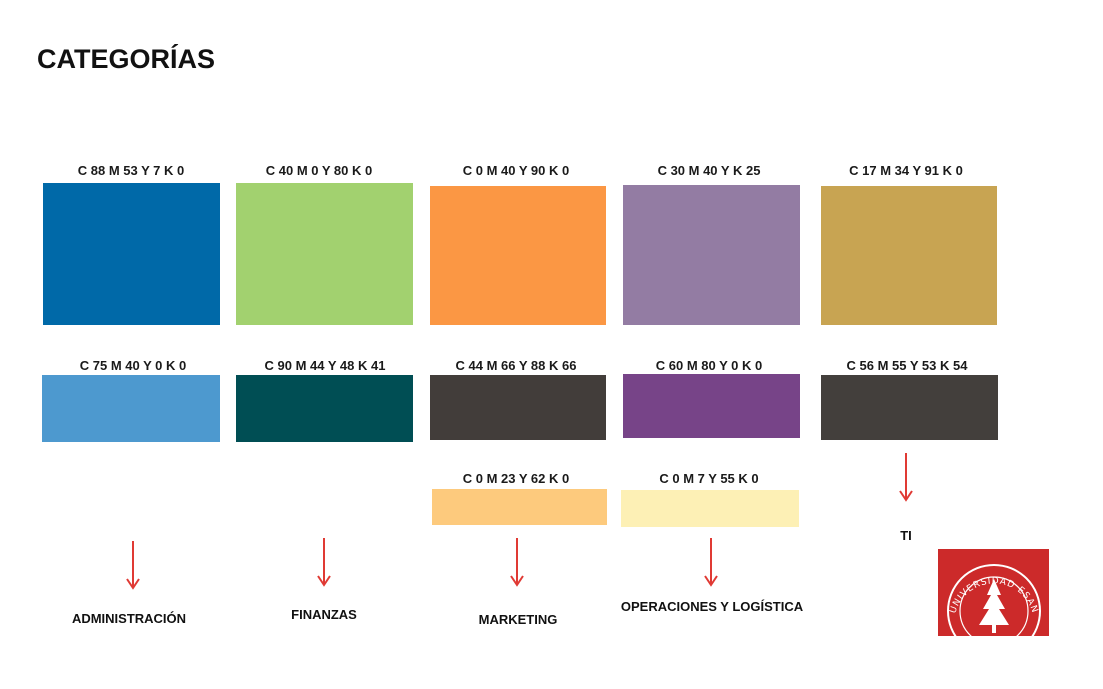 The width and height of the screenshot is (1103, 689). What do you see at coordinates (709, 170) in the screenshot?
I see `cmyk-label-4: C 30 M 40 Y K 25` at bounding box center [709, 170].